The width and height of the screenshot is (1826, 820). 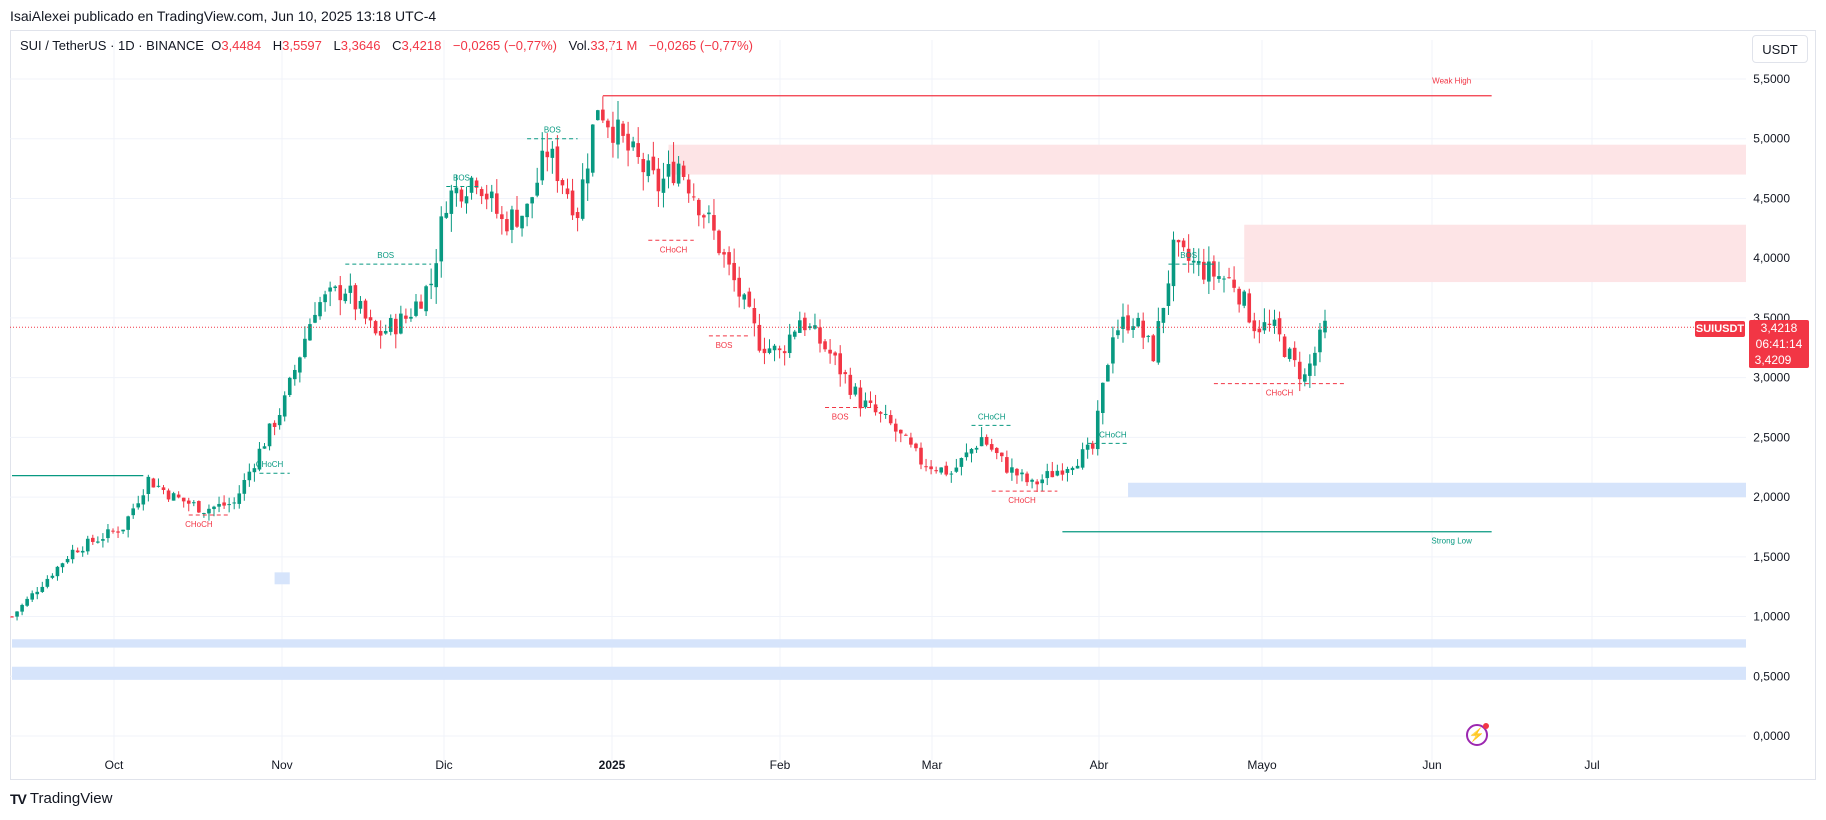 What do you see at coordinates (504, 45) in the screenshot?
I see `change-value: −0,0265 (−0,77%)` at bounding box center [504, 45].